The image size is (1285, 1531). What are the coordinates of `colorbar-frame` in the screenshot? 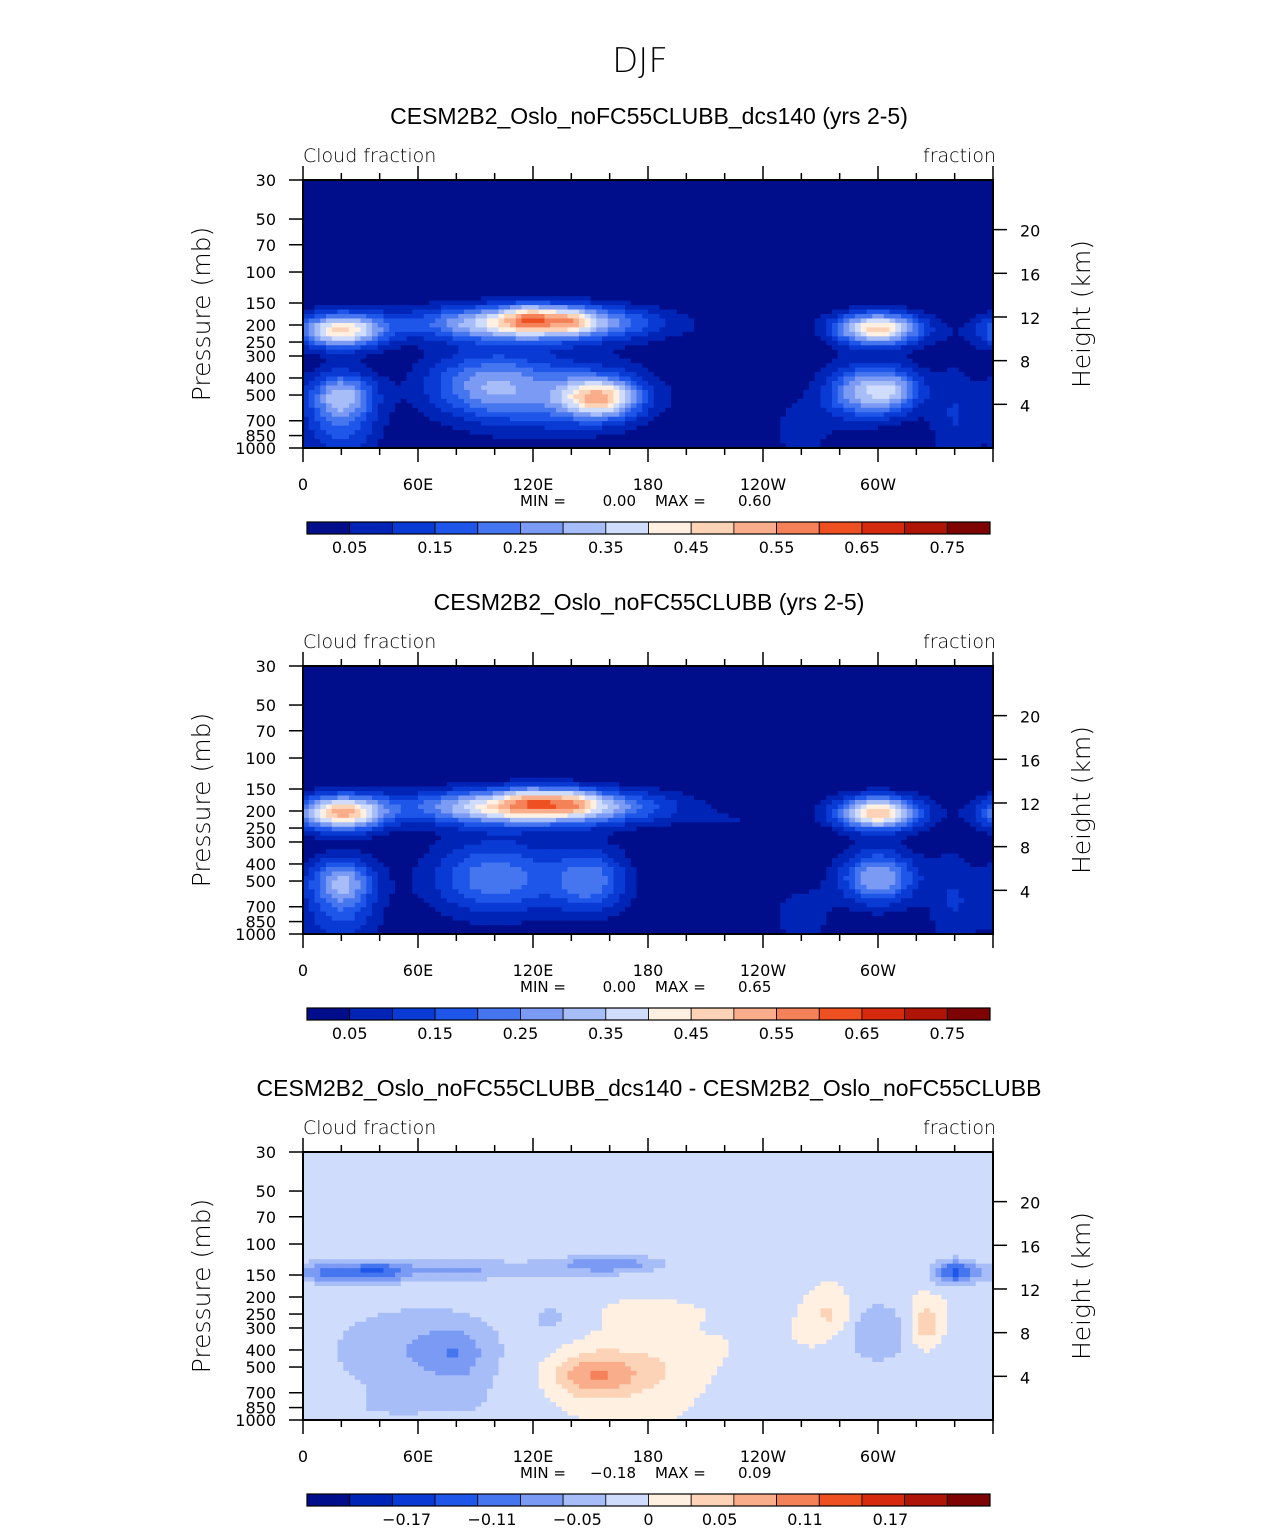 It's located at (648, 1014).